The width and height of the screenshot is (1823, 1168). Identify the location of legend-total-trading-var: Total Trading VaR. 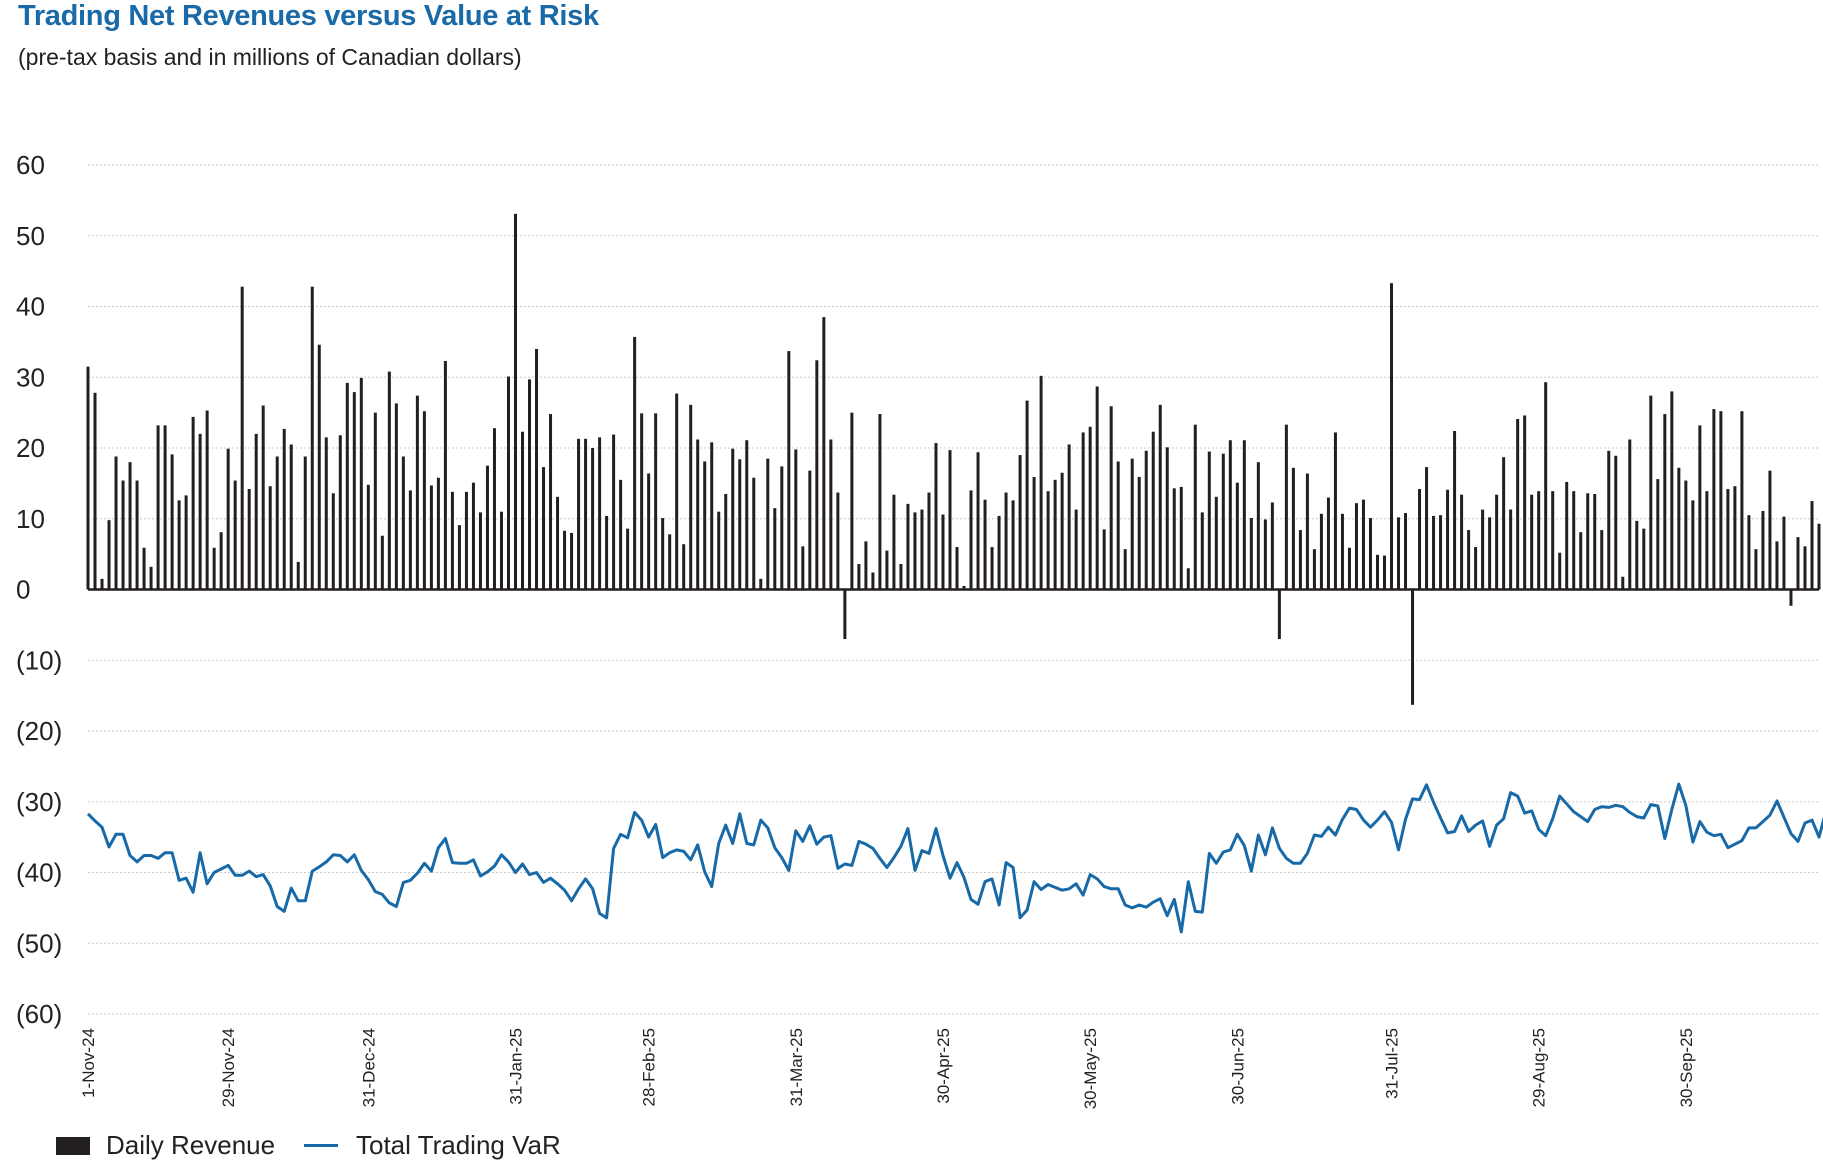
(432, 1145).